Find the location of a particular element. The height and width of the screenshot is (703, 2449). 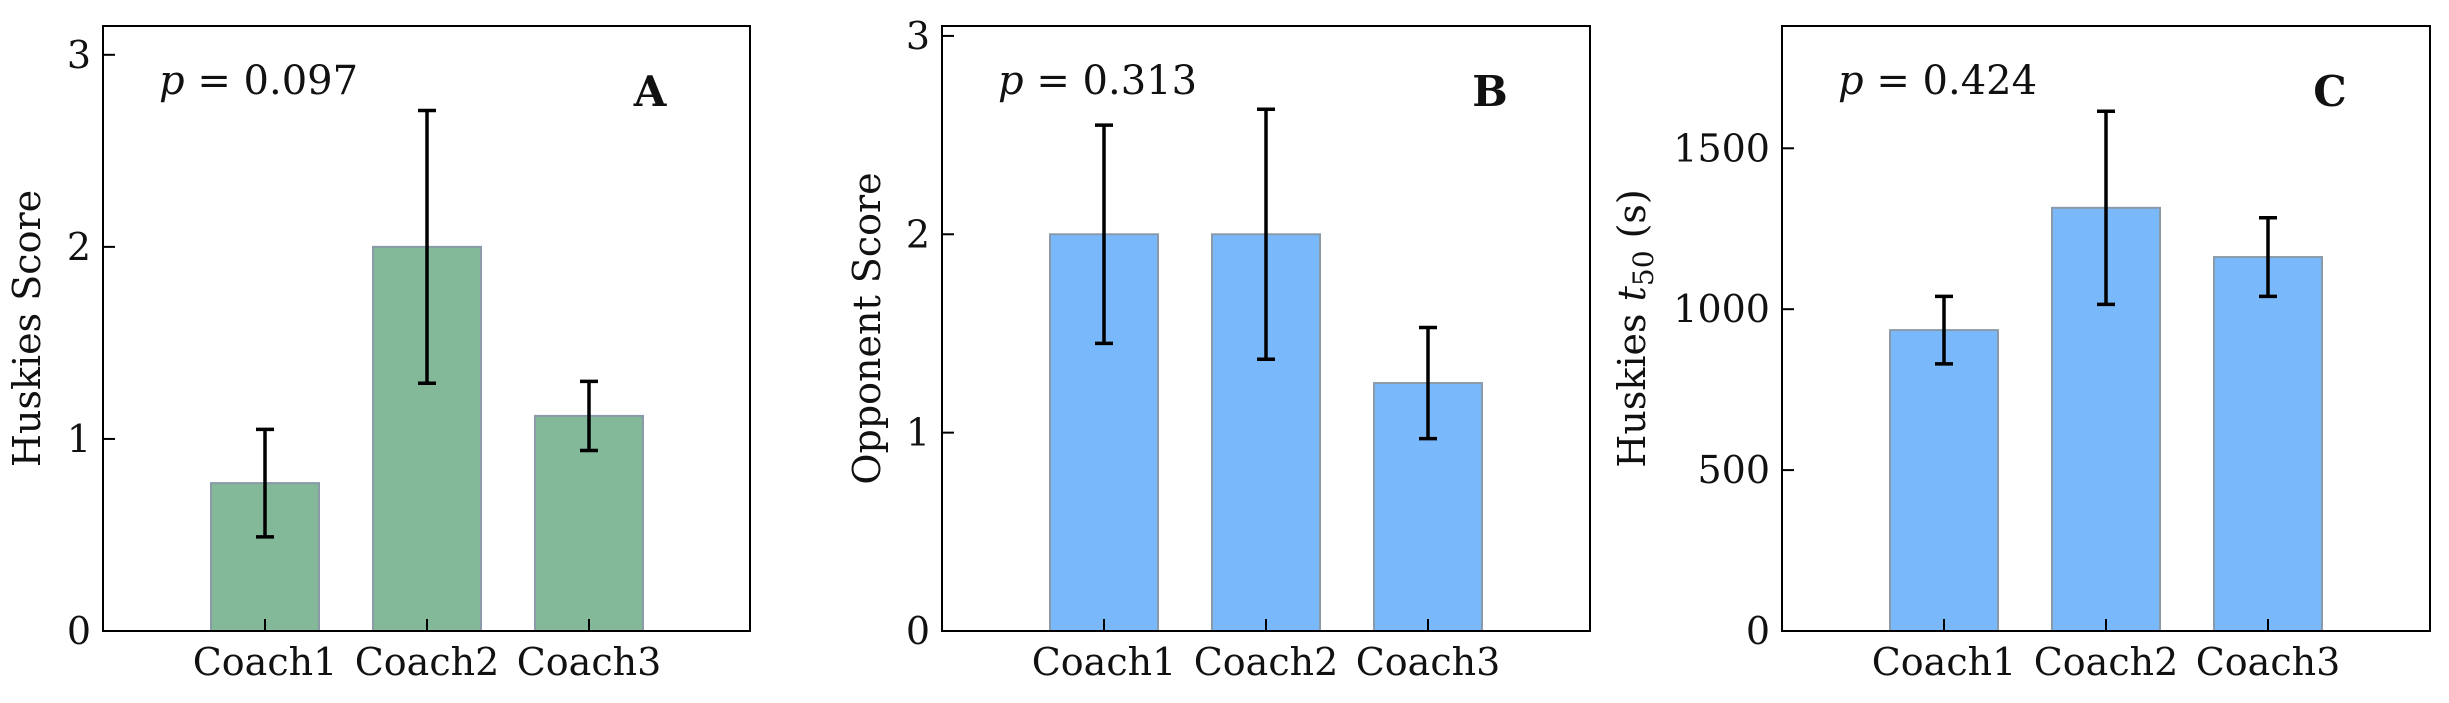

y-axis-label: Opponent Score is located at coordinates (867, 328).